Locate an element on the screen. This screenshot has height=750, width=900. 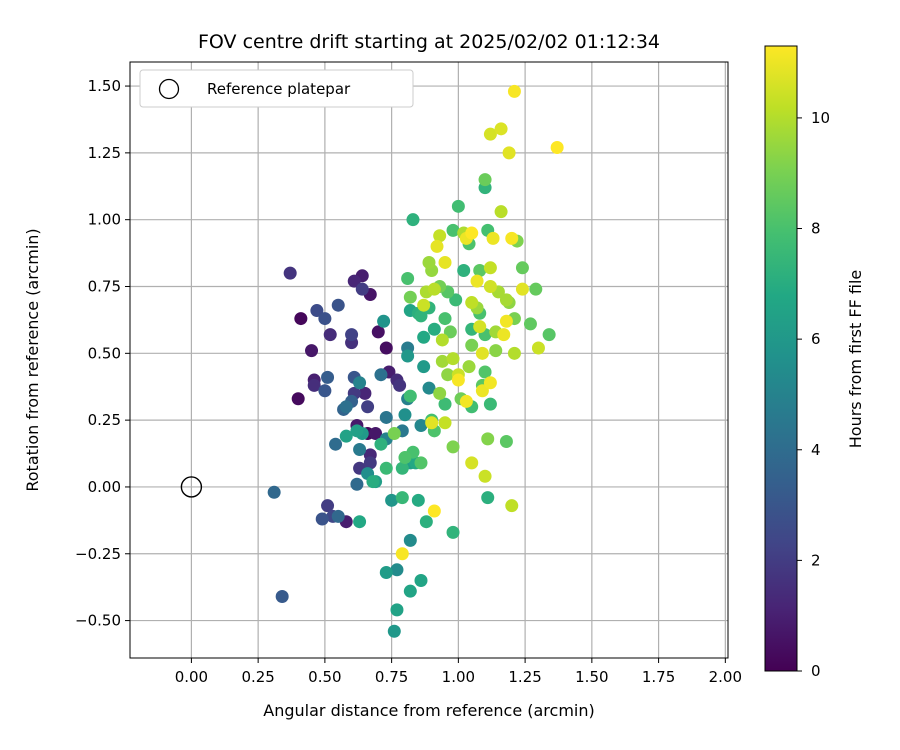
y-tick-label: 1.50 is located at coordinates (104, 86).